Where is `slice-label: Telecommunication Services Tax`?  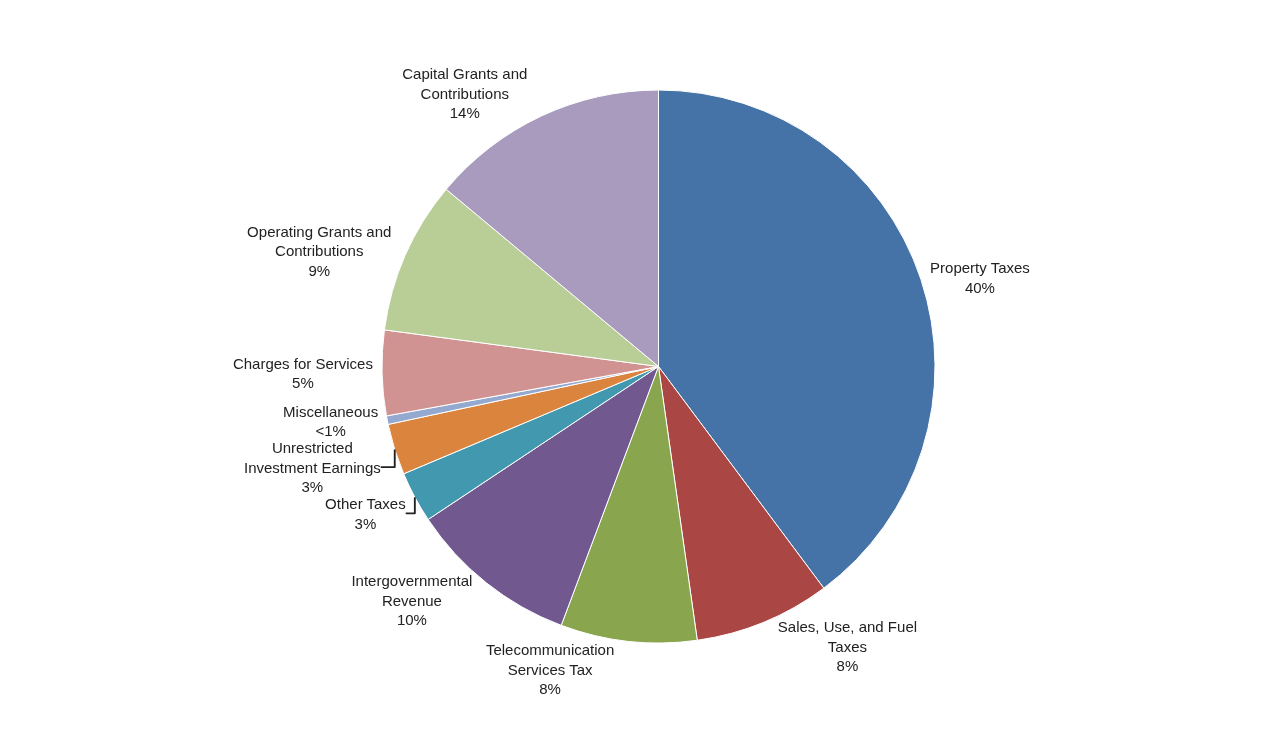 slice-label: Telecommunication Services Tax is located at coordinates (550, 659).